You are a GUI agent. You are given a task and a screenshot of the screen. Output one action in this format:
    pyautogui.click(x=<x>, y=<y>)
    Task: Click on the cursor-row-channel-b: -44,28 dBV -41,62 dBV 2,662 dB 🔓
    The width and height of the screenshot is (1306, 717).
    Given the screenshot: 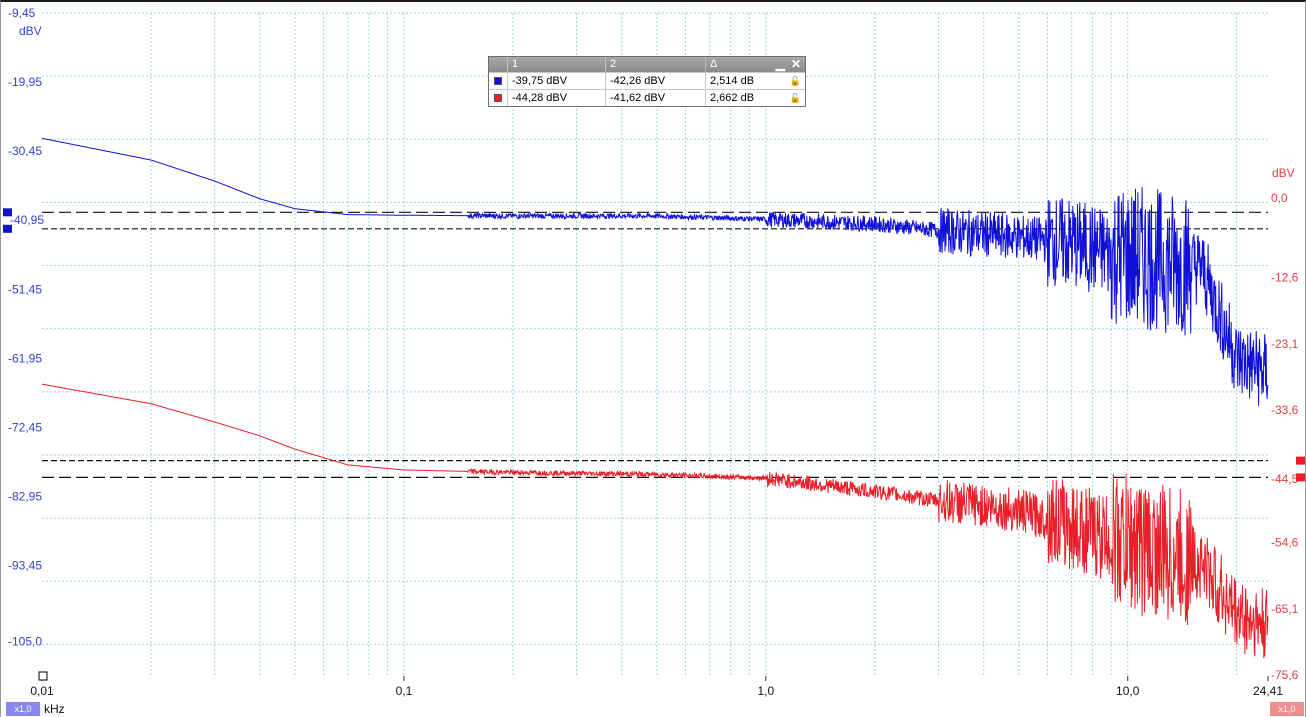 What is the action you would take?
    pyautogui.click(x=647, y=97)
    